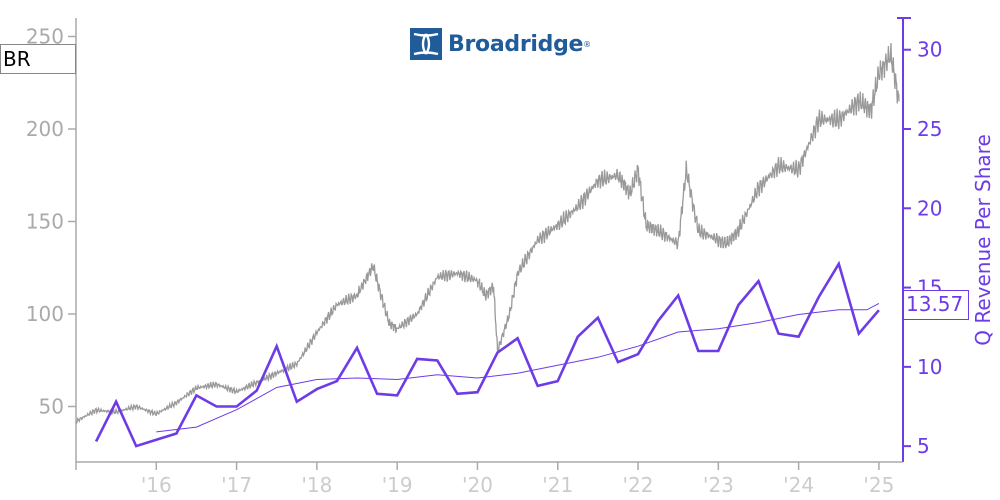  What do you see at coordinates (936, 305) in the screenshot?
I see `last-value-label: 13.57` at bounding box center [936, 305].